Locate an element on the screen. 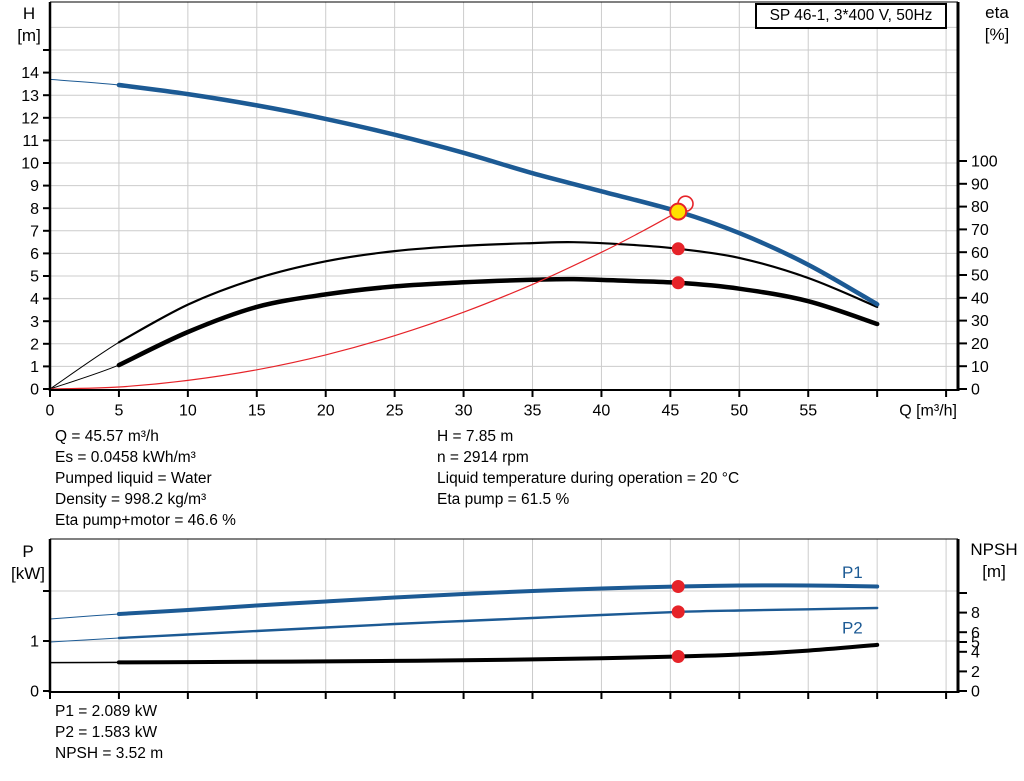 The image size is (1024, 781). h-tick-label: 2 is located at coordinates (34, 344).